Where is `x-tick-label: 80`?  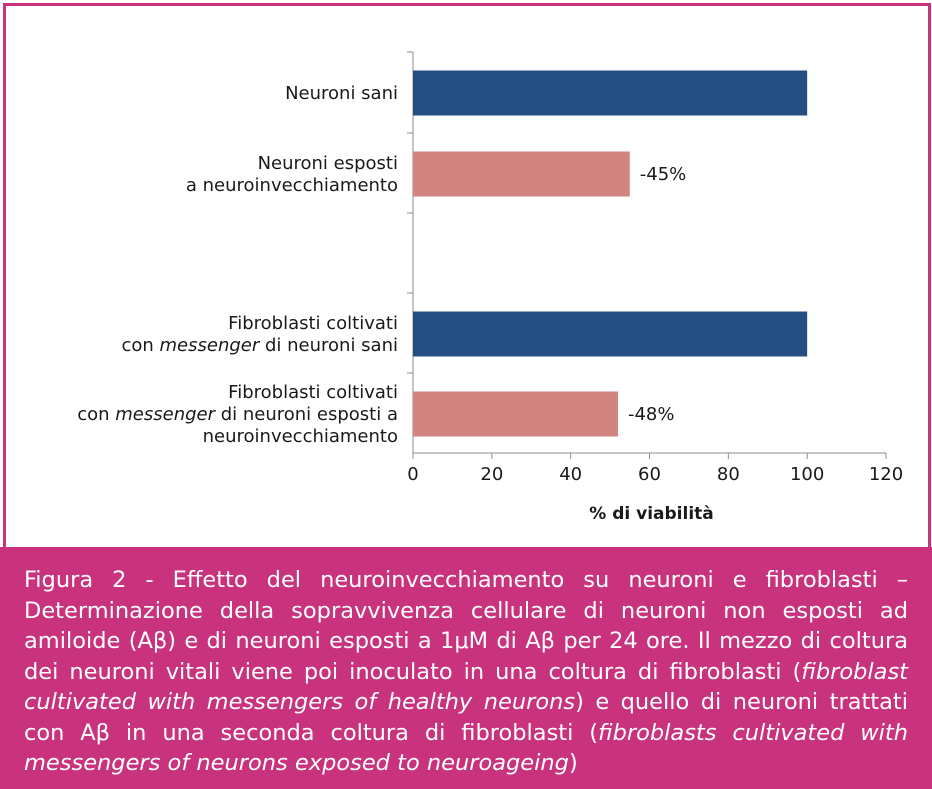
x-tick-label: 80 is located at coordinates (728, 474).